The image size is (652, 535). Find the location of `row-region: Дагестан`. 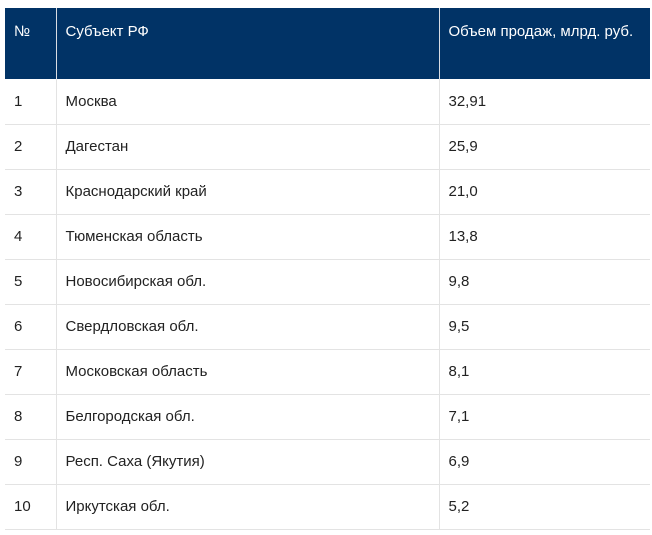

row-region: Дагестан is located at coordinates (247, 146).